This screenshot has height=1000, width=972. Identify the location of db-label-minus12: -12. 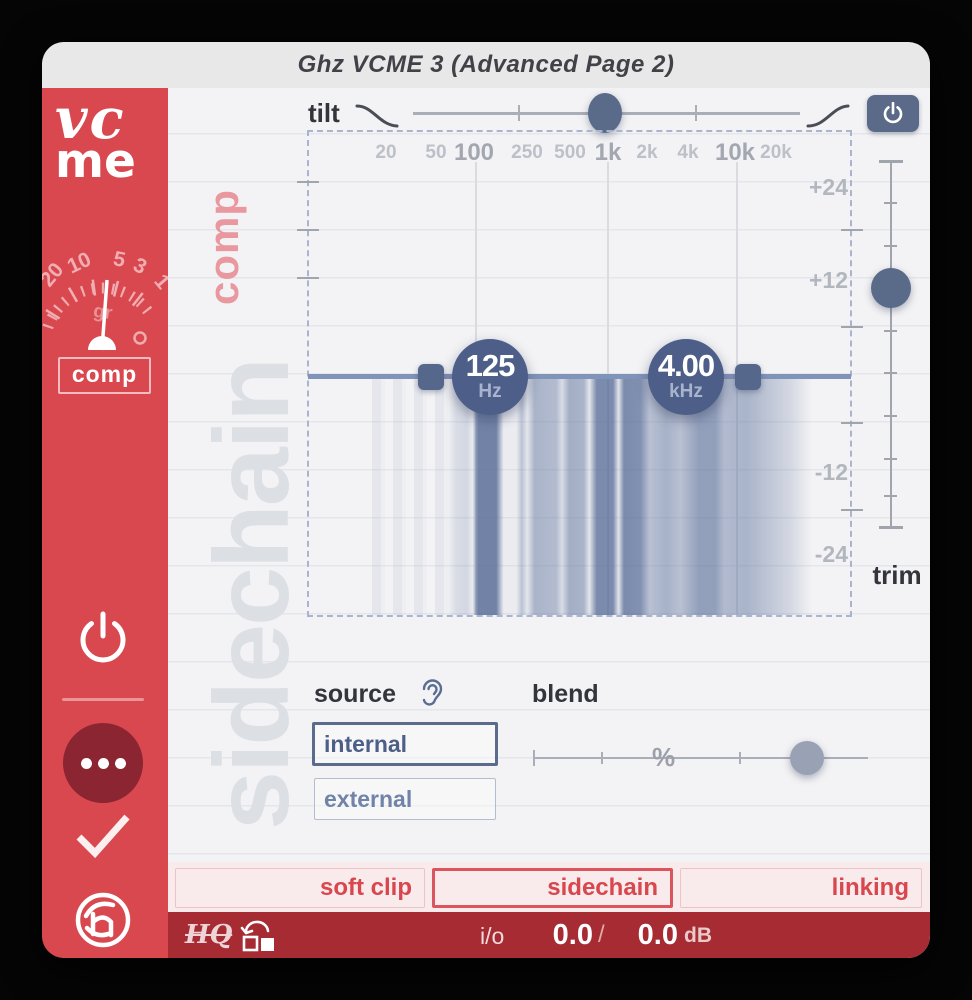
(831, 472).